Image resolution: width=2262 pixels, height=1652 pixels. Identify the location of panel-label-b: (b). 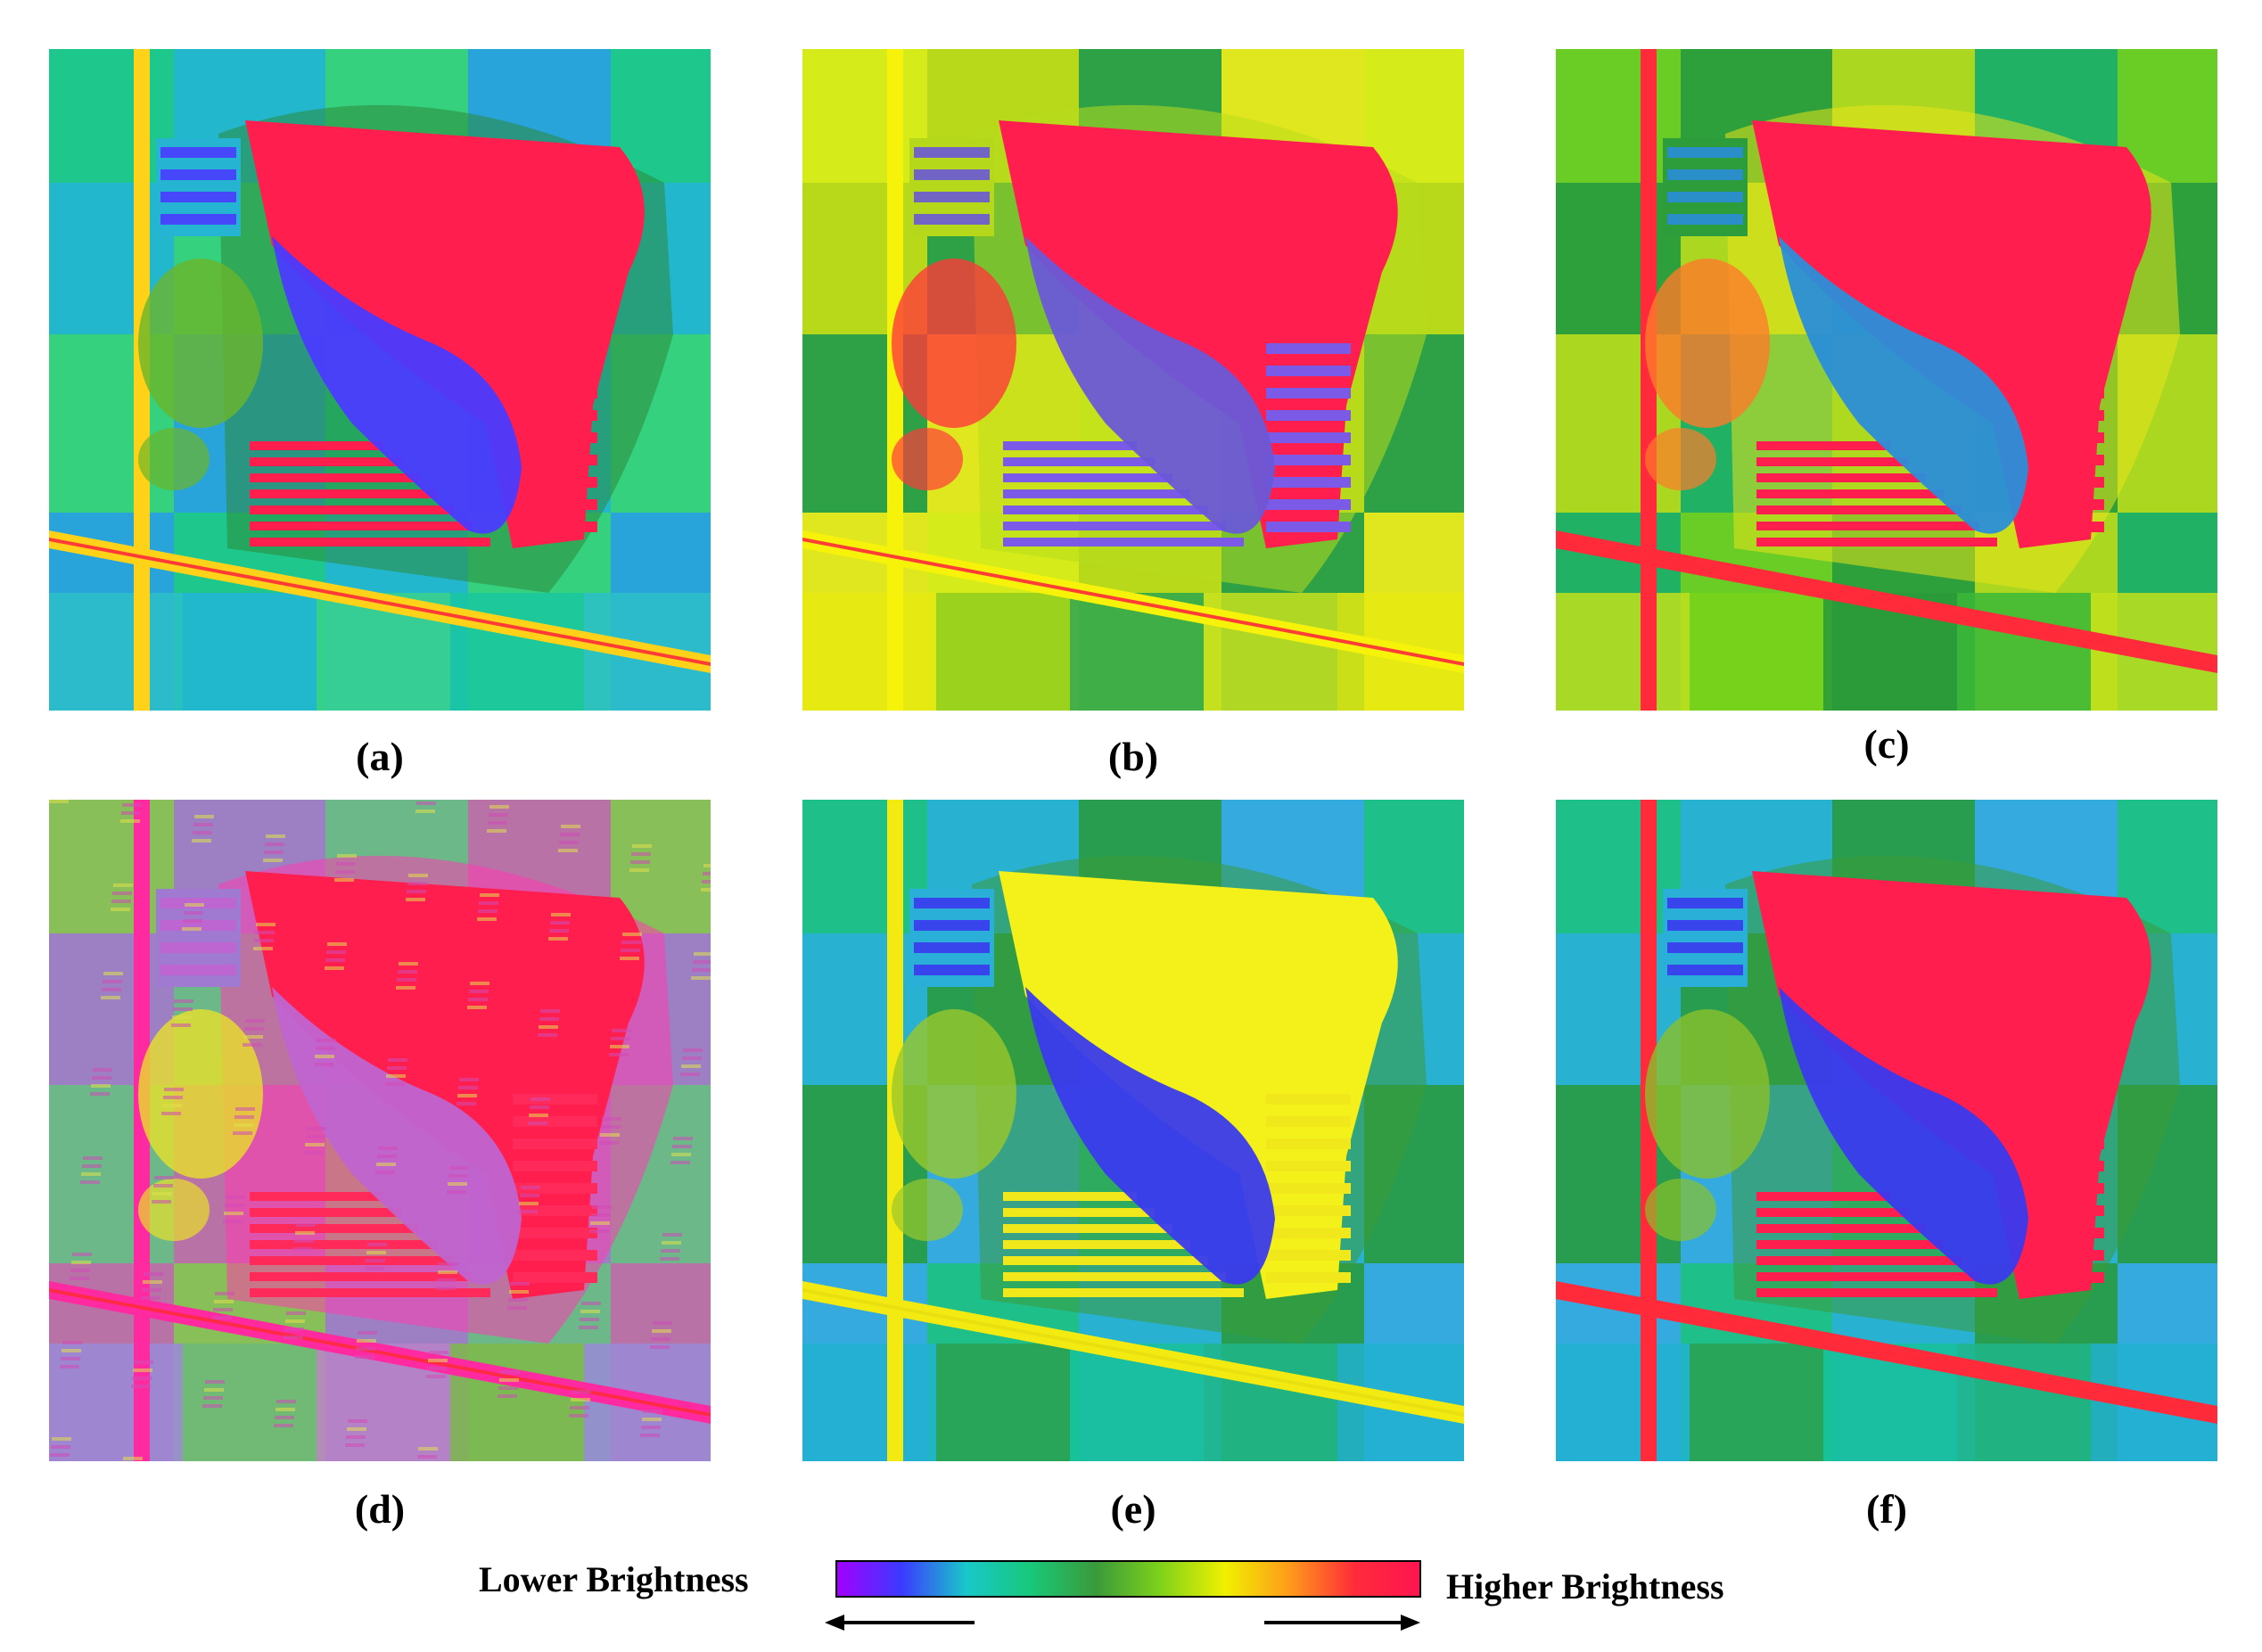
(1133, 756).